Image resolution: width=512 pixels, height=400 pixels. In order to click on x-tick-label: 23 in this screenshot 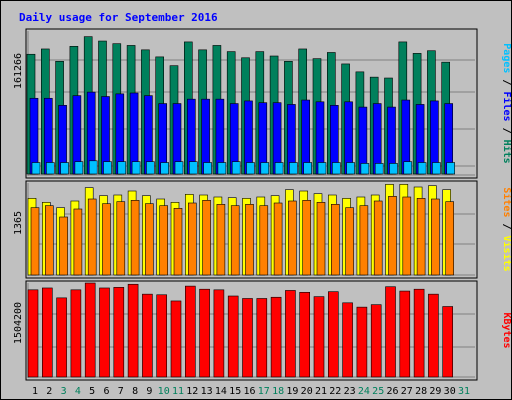, I will do `click(350, 391)`.